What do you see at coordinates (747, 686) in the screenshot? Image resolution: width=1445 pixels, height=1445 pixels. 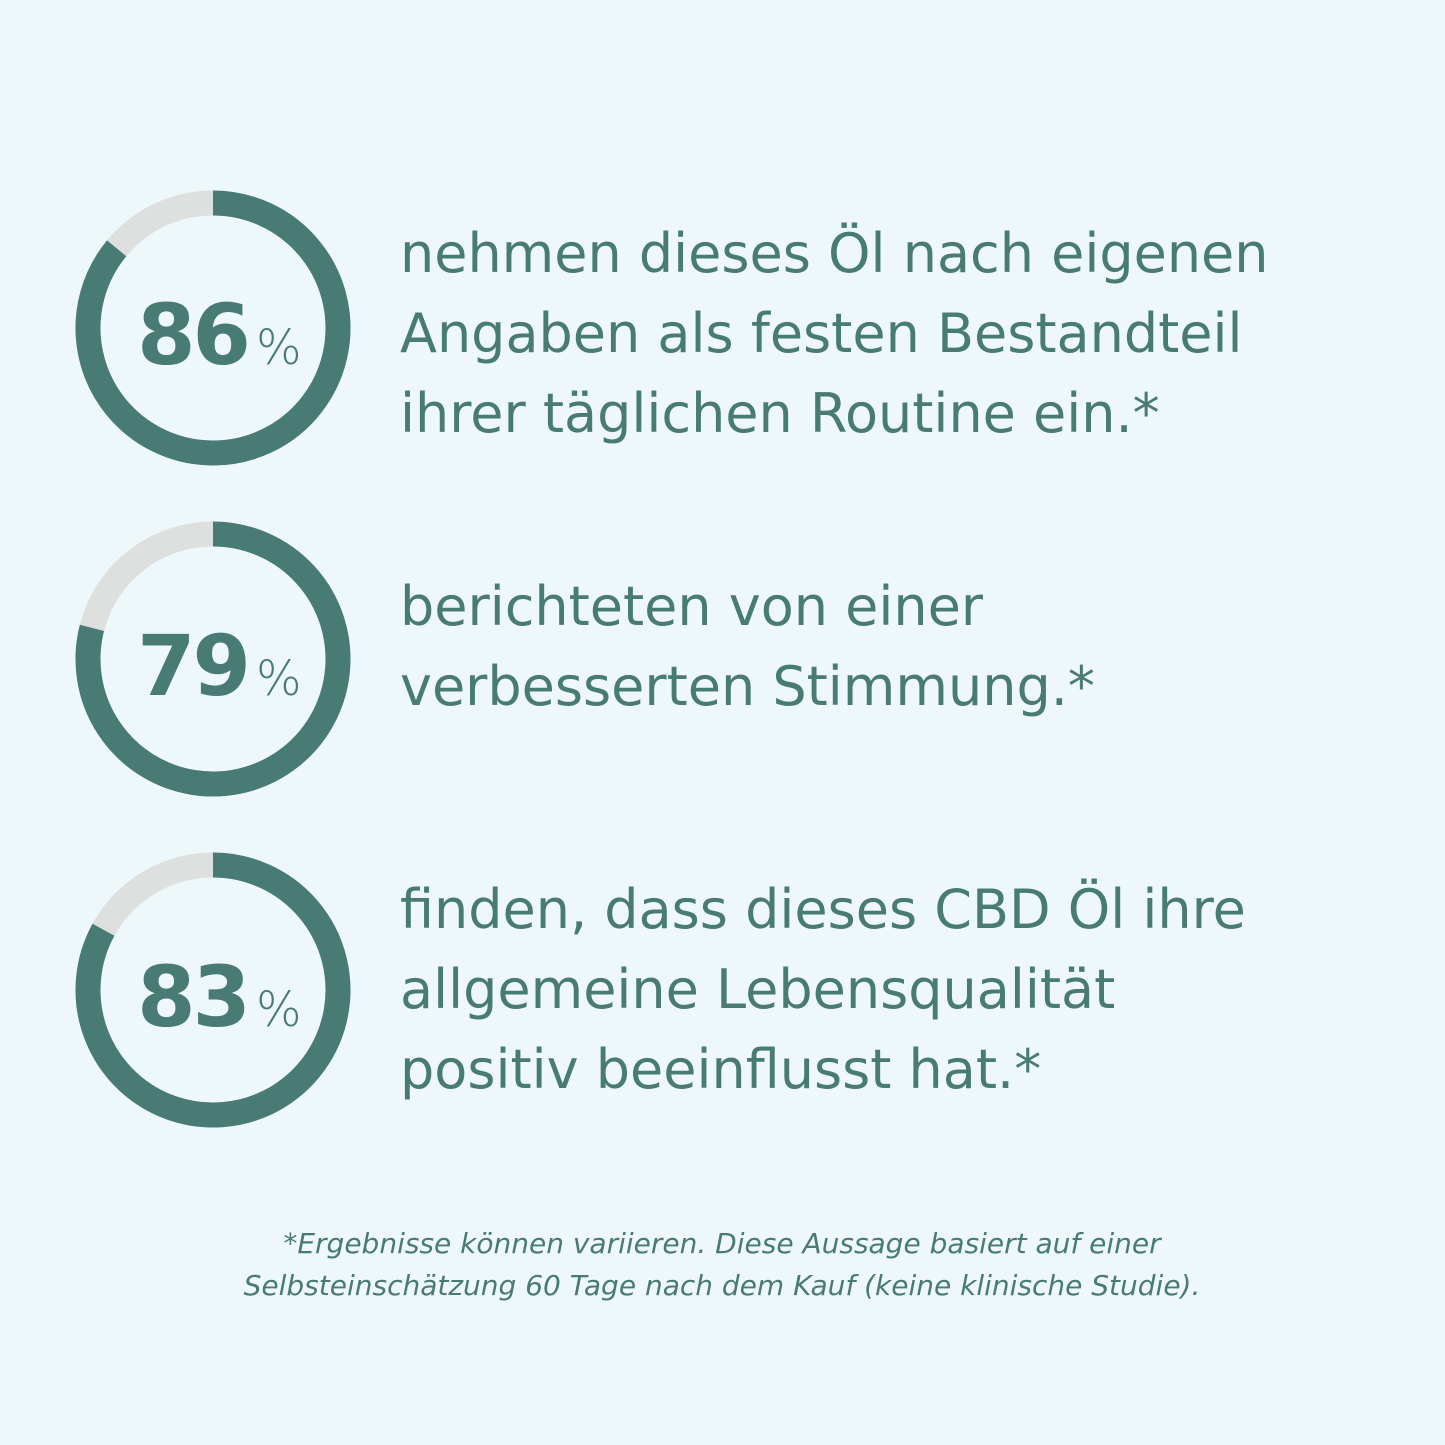 I see `stat-text: verbesserten Stimmung.*` at bounding box center [747, 686].